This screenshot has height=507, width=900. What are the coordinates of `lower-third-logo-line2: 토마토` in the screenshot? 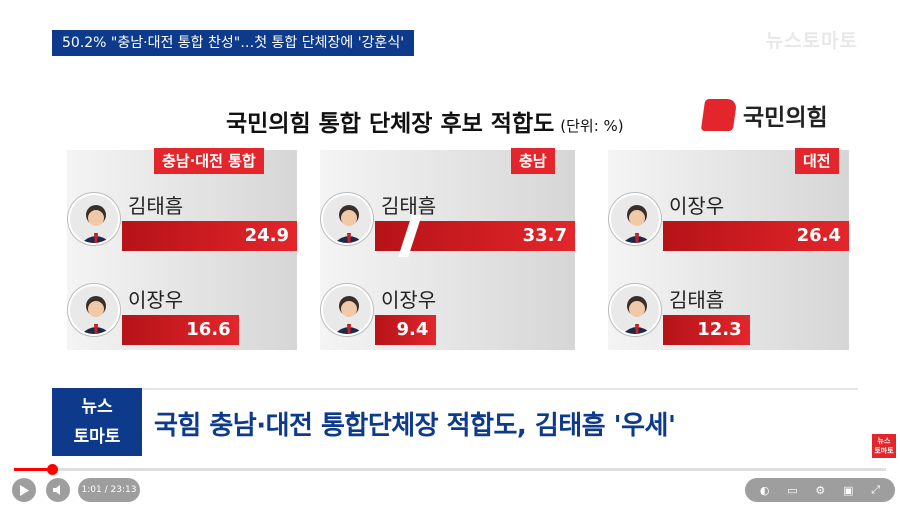 It's located at (97, 437).